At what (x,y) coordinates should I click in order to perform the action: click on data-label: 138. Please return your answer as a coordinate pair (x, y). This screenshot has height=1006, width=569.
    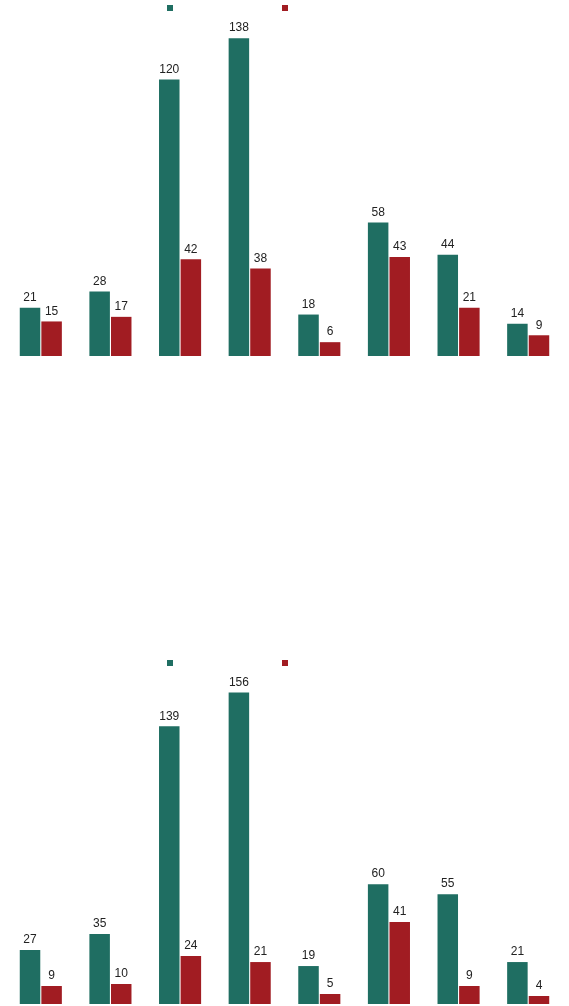
    Looking at the image, I should click on (239, 27).